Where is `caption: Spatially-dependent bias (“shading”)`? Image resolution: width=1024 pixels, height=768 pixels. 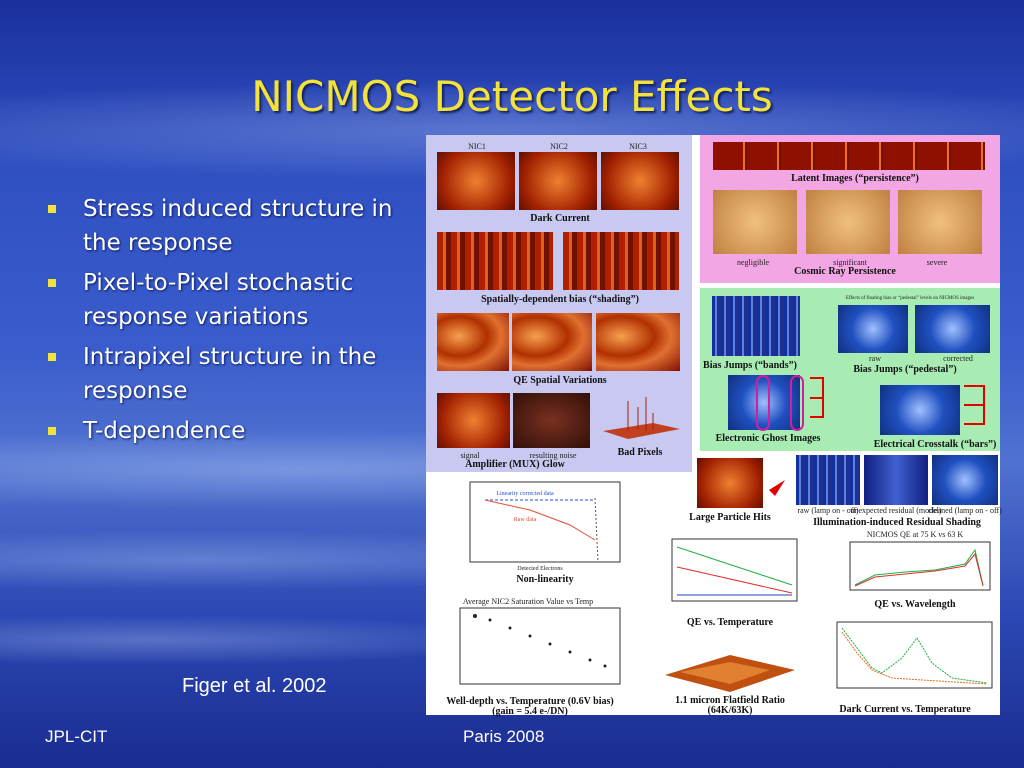 caption: Spatially-dependent bias (“shading”) is located at coordinates (560, 299).